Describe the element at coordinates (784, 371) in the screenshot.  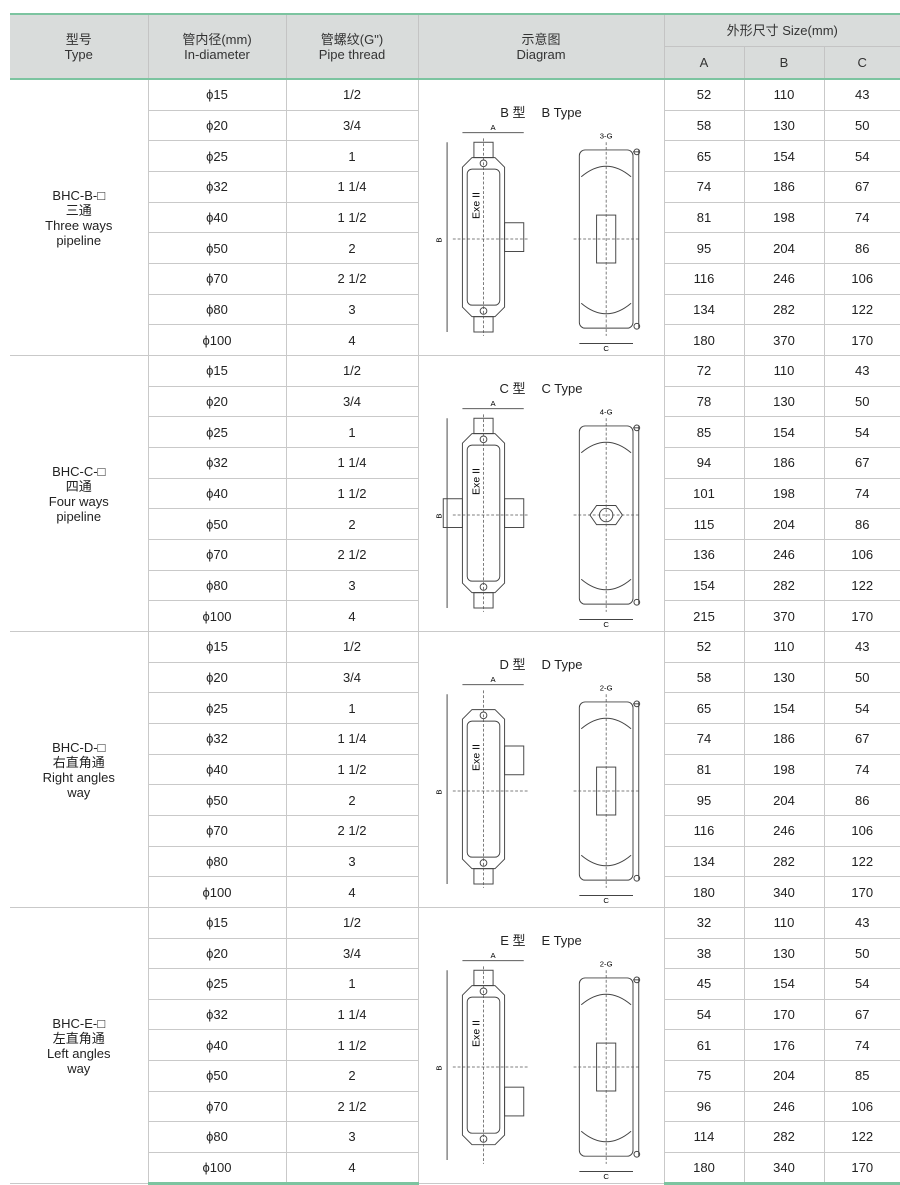
I see `size-b-cell: 110` at that location.